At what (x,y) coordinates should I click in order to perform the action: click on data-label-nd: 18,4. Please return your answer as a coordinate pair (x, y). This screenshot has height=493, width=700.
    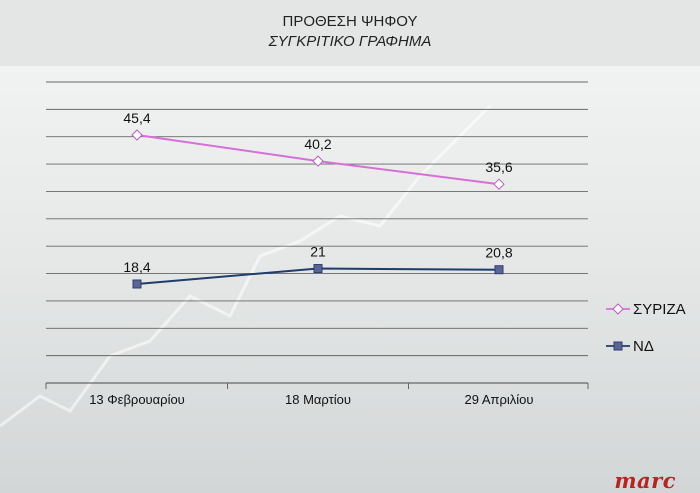
    Looking at the image, I should click on (136, 267).